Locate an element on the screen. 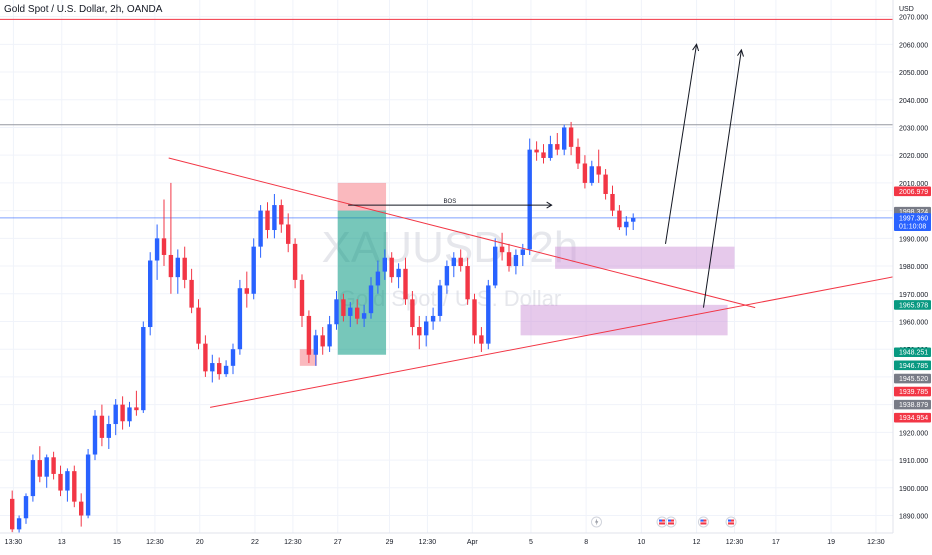 The height and width of the screenshot is (555, 932). time-tick-label: 13 is located at coordinates (62, 542).